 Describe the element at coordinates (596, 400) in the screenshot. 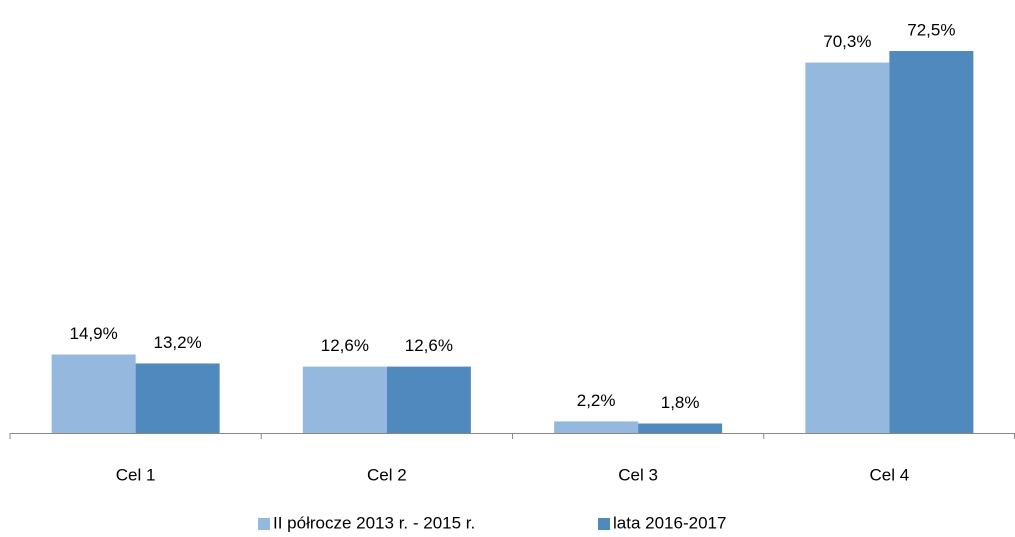

I see `data-label: 2,2%` at that location.